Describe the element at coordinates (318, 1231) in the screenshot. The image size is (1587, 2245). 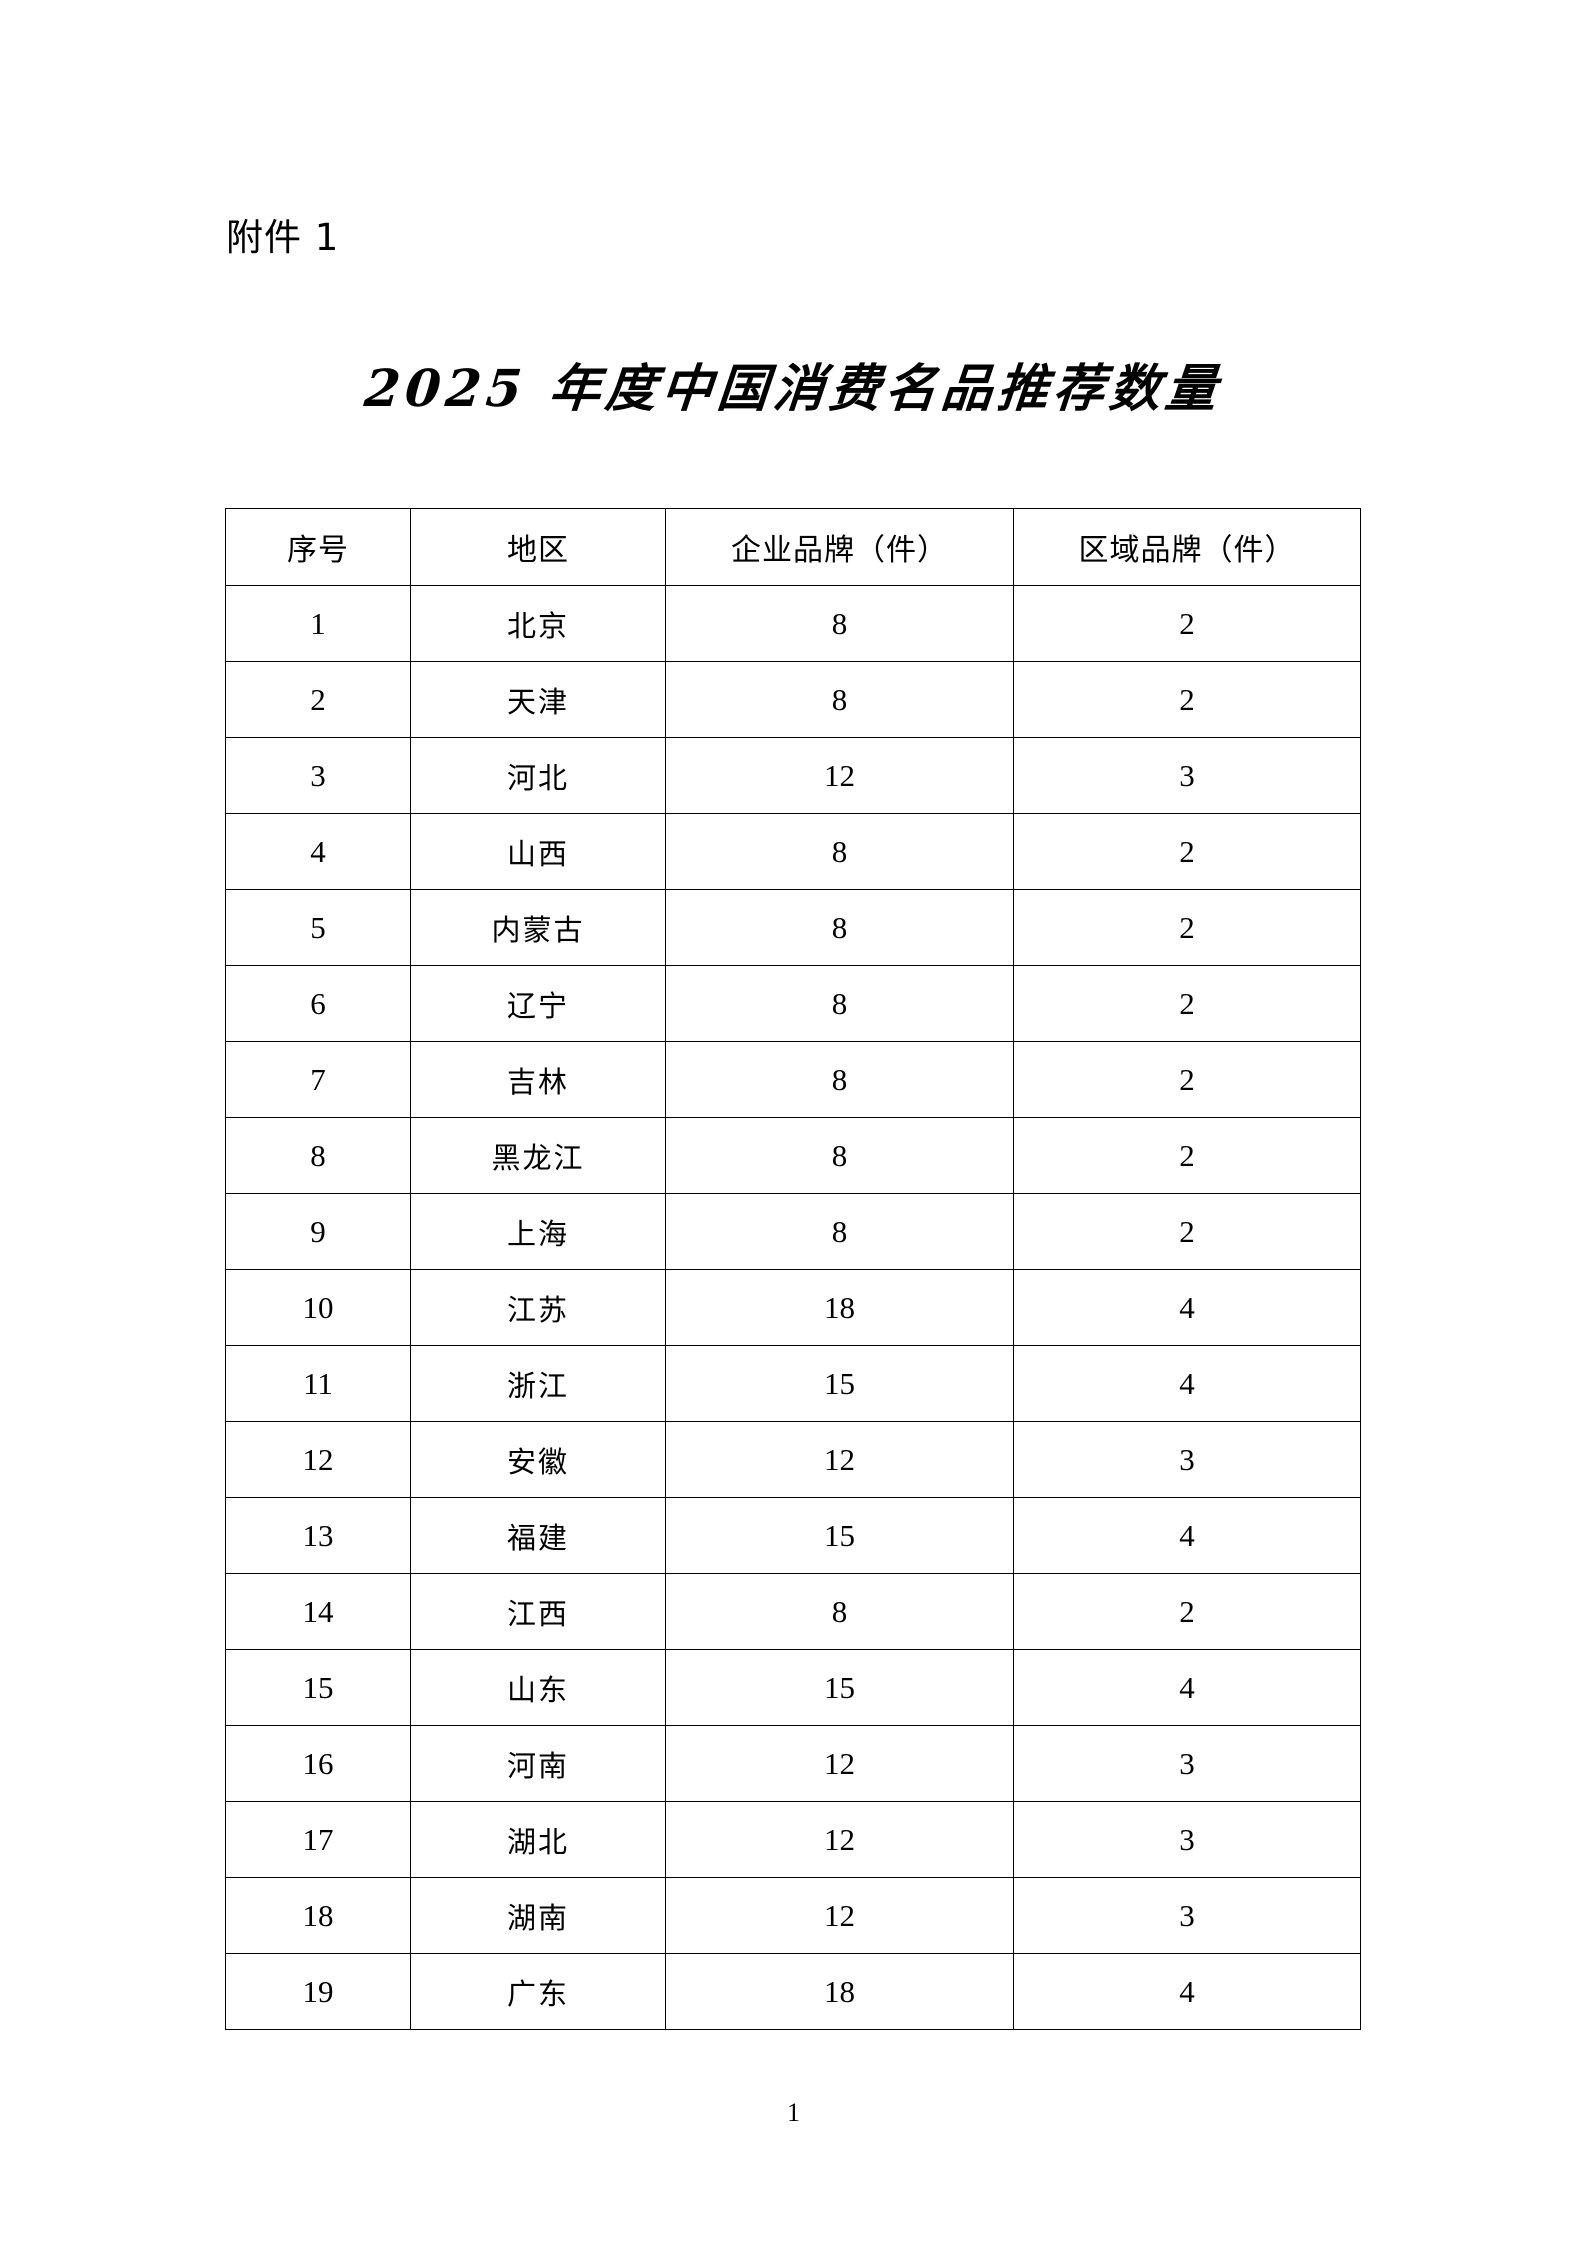
I see `cell-index: 9` at that location.